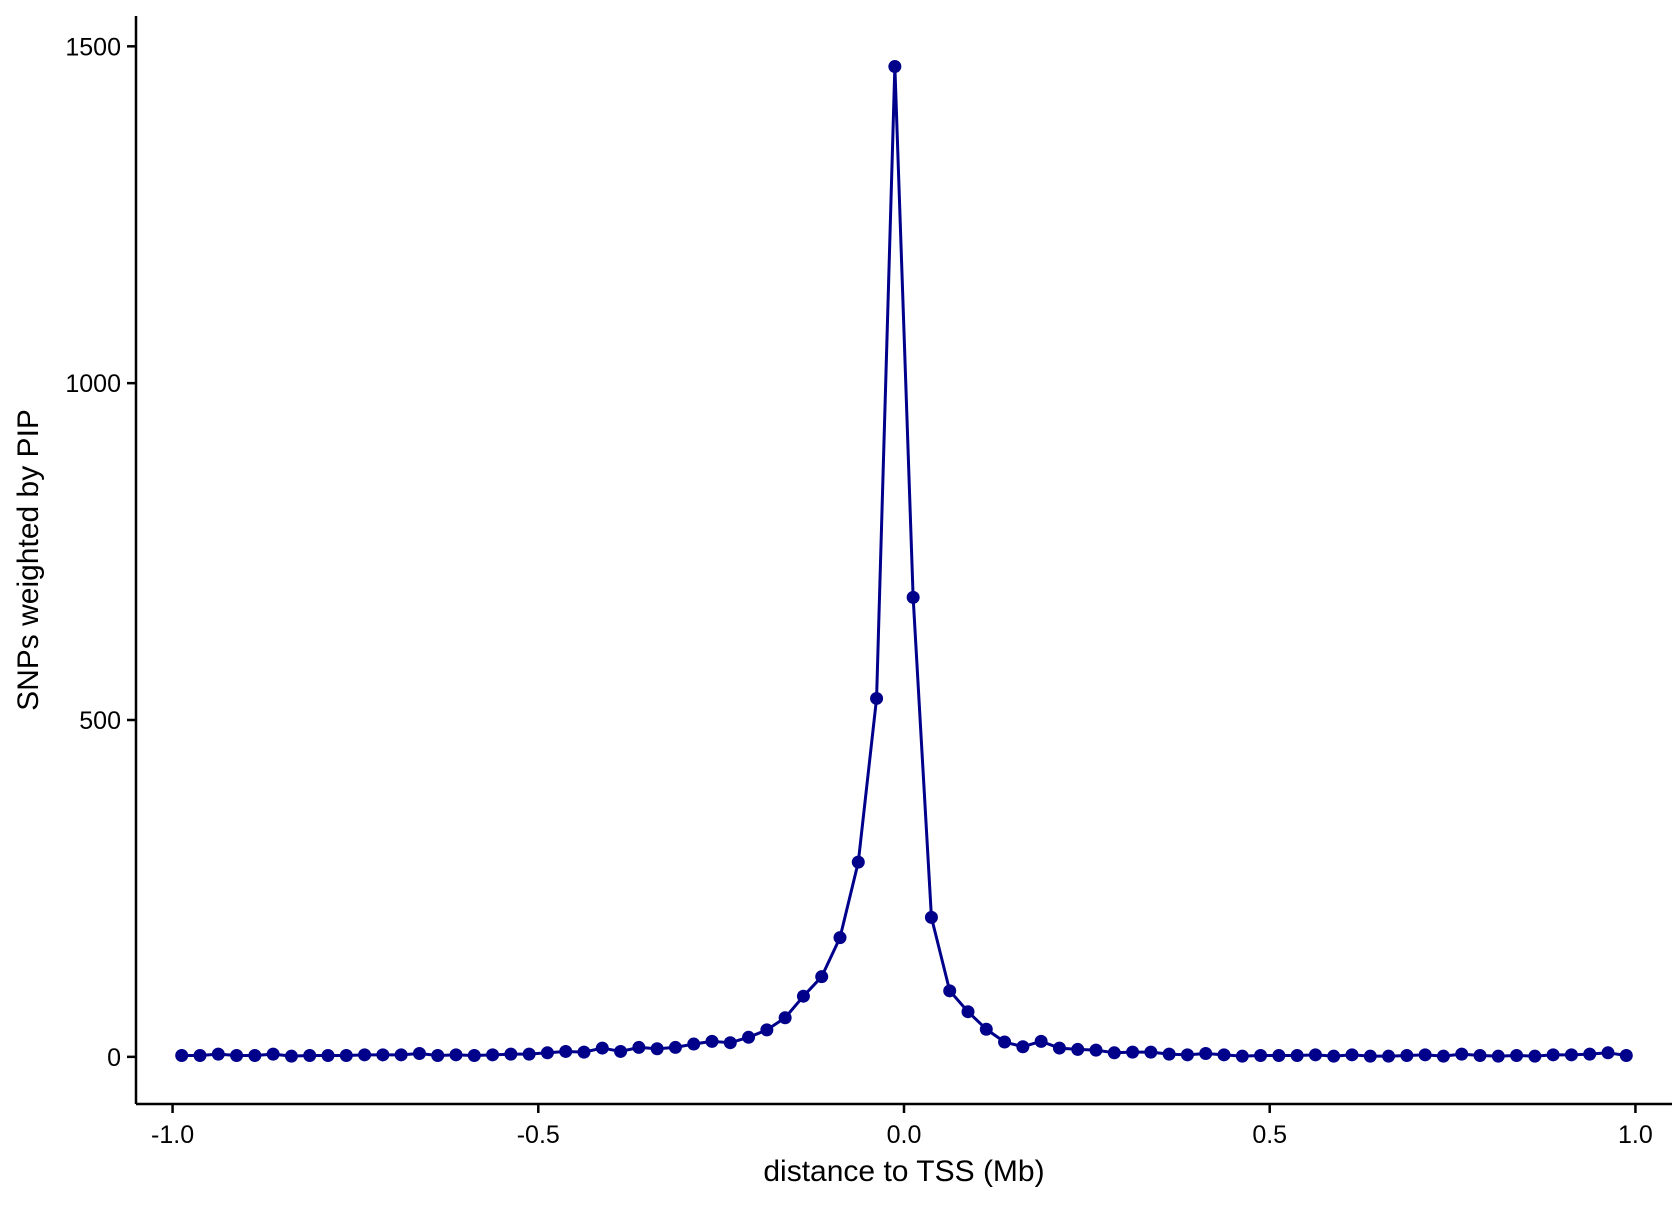  I want to click on x-axis-title: distance to TSS (Mb), so click(903, 1171).